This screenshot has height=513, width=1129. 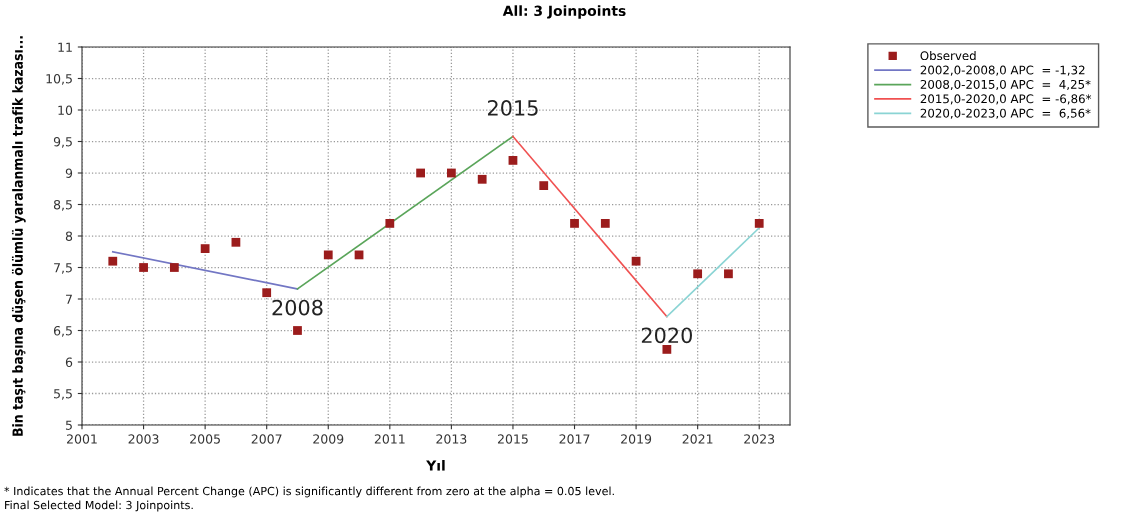 What do you see at coordinates (69, 362) in the screenshot?
I see `y-tick-label: 6` at bounding box center [69, 362].